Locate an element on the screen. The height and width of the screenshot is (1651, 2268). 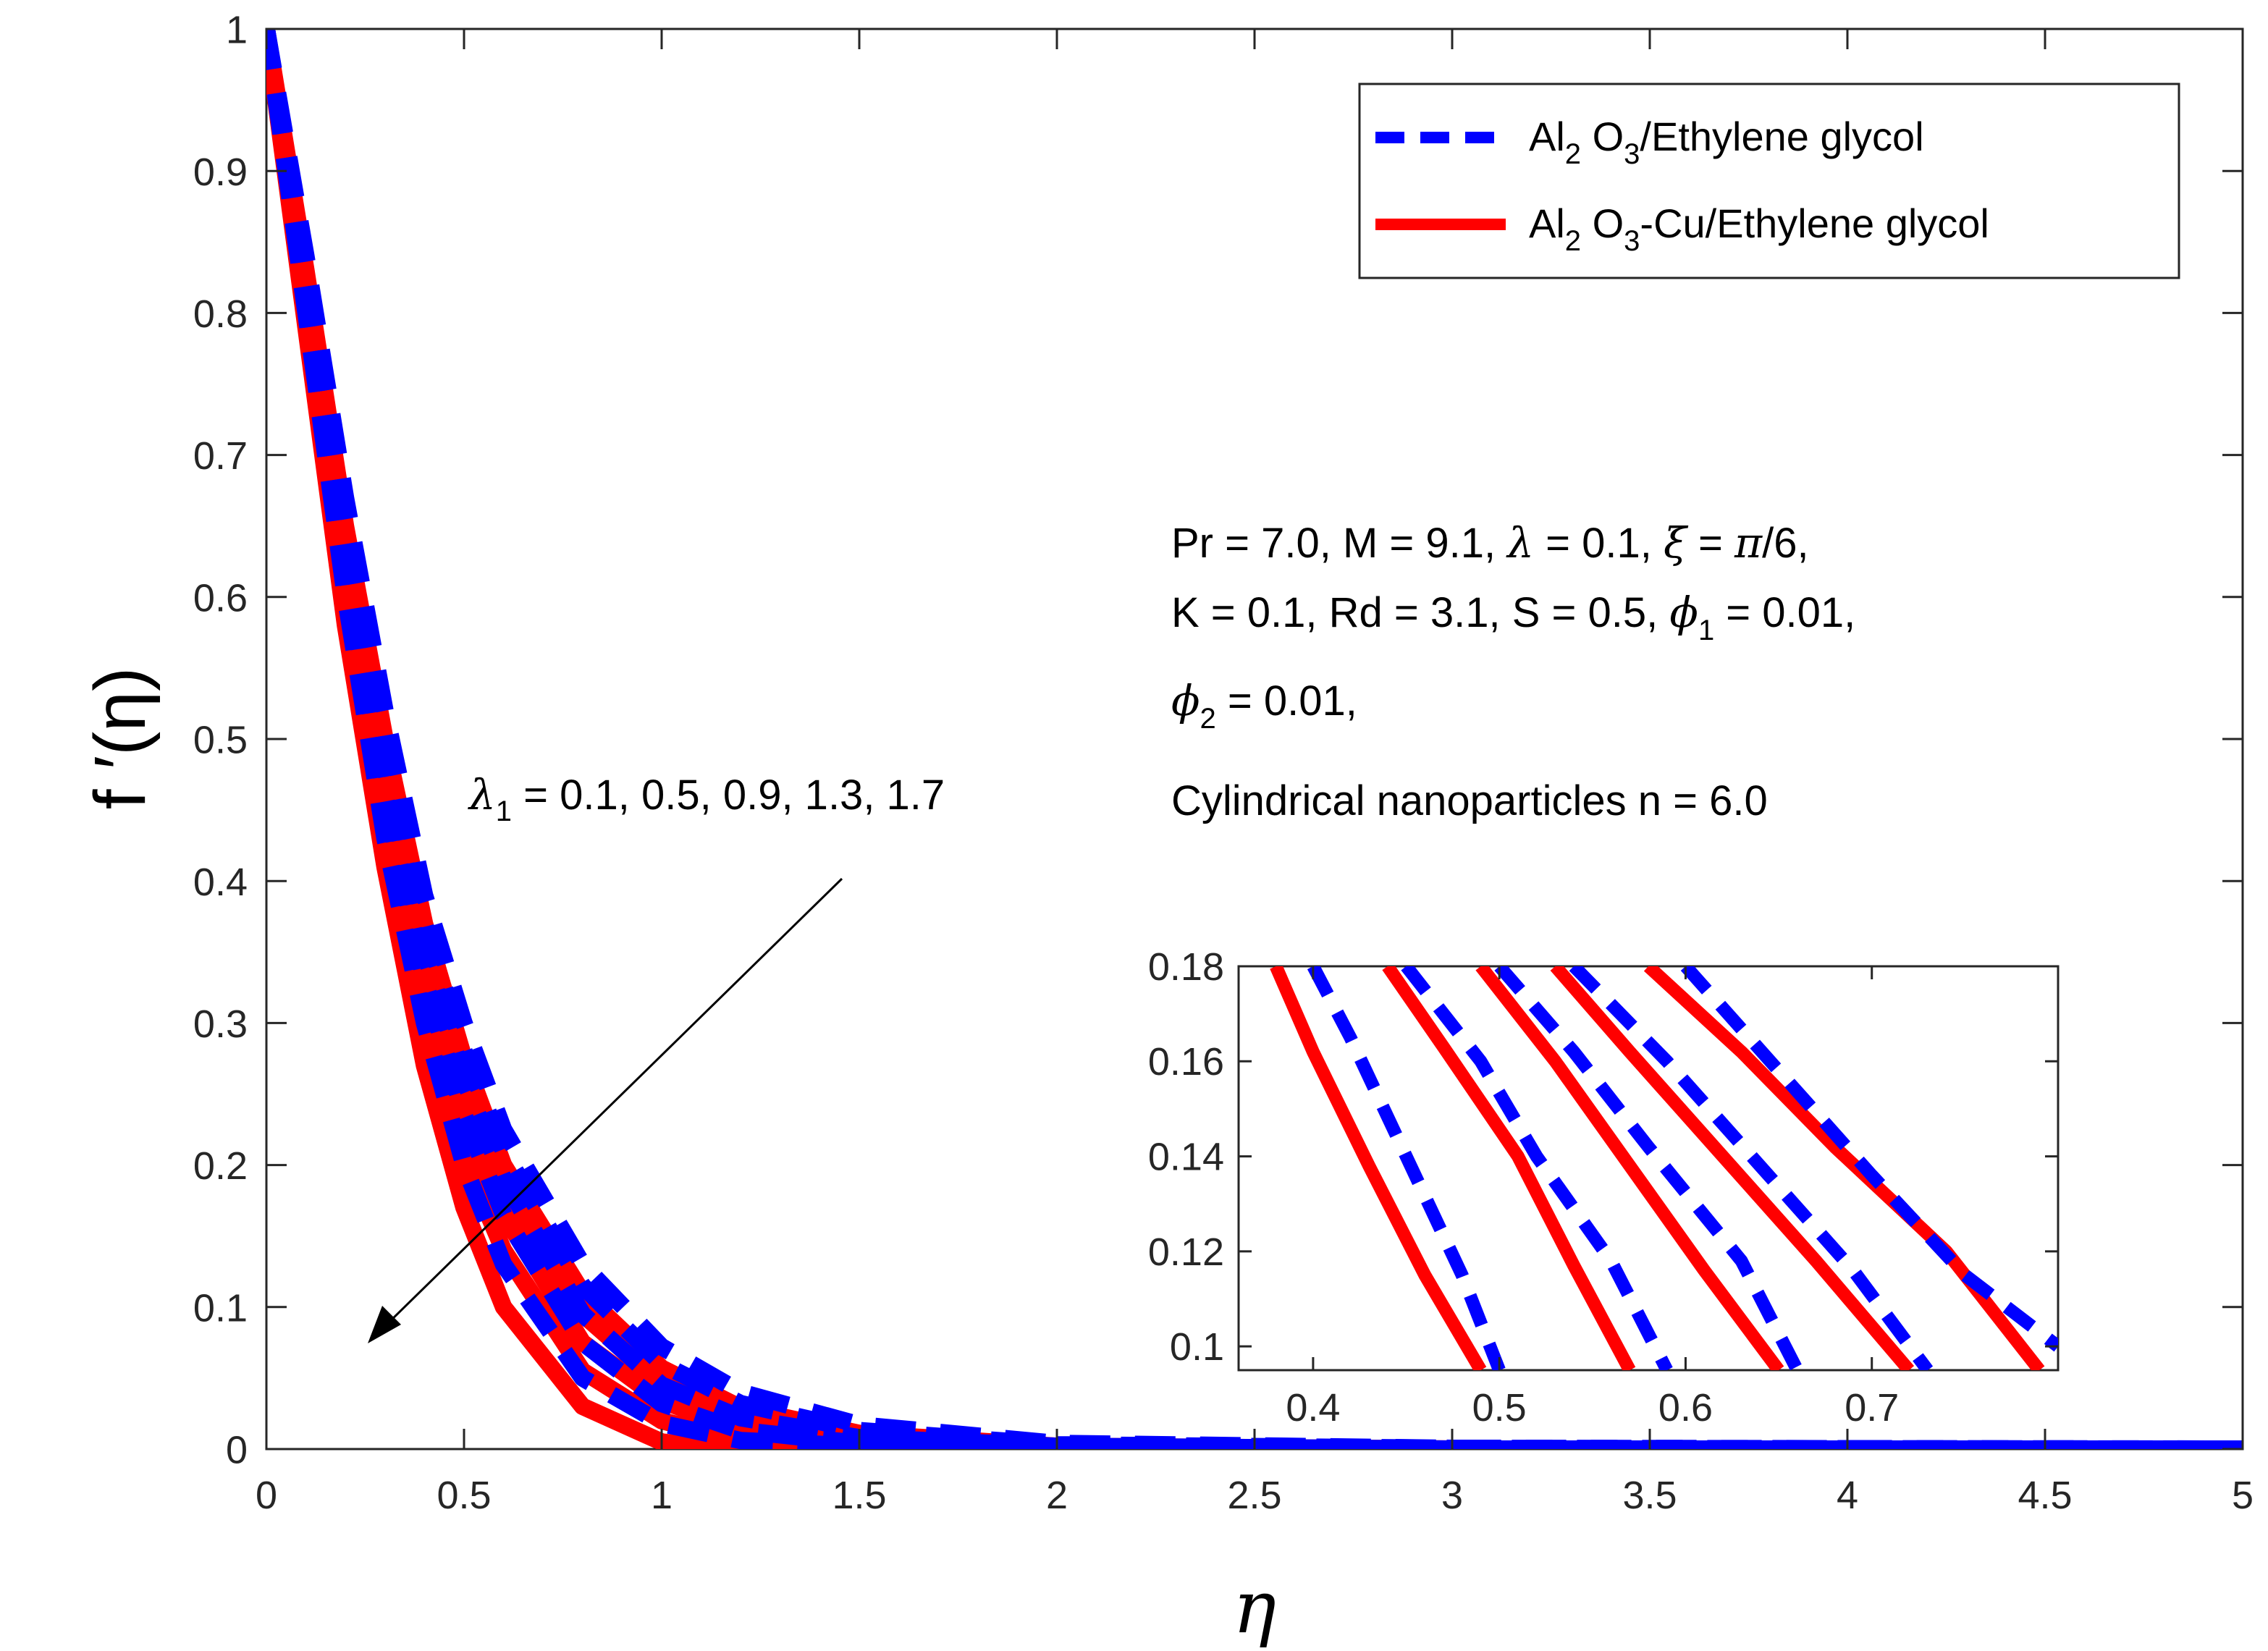
dashed-curve-lambda1-1.3 is located at coordinates (1751, 1168).